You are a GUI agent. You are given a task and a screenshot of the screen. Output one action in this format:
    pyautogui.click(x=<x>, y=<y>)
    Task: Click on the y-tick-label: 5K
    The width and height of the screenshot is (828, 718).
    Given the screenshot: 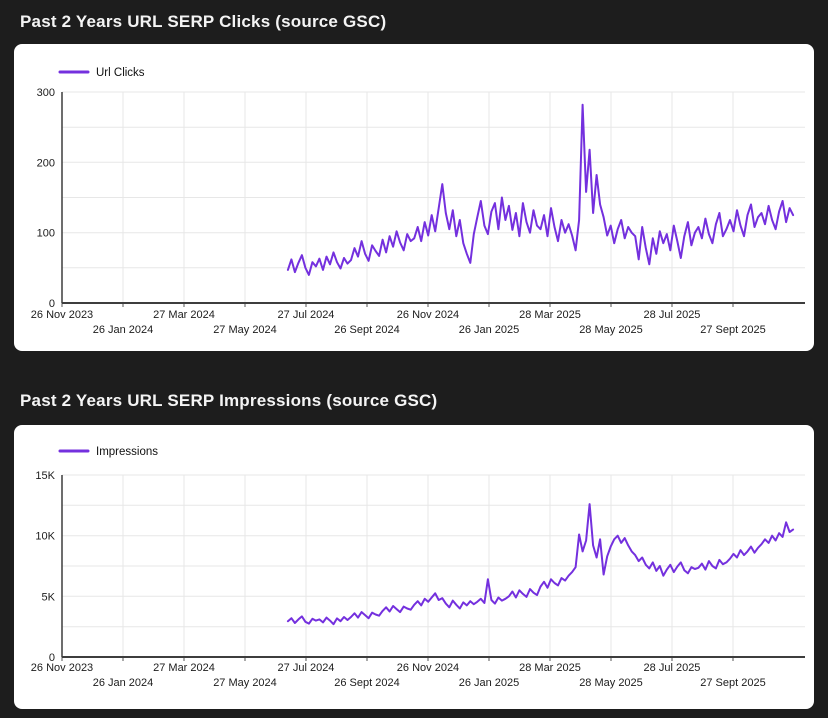 What is the action you would take?
    pyautogui.click(x=49, y=597)
    